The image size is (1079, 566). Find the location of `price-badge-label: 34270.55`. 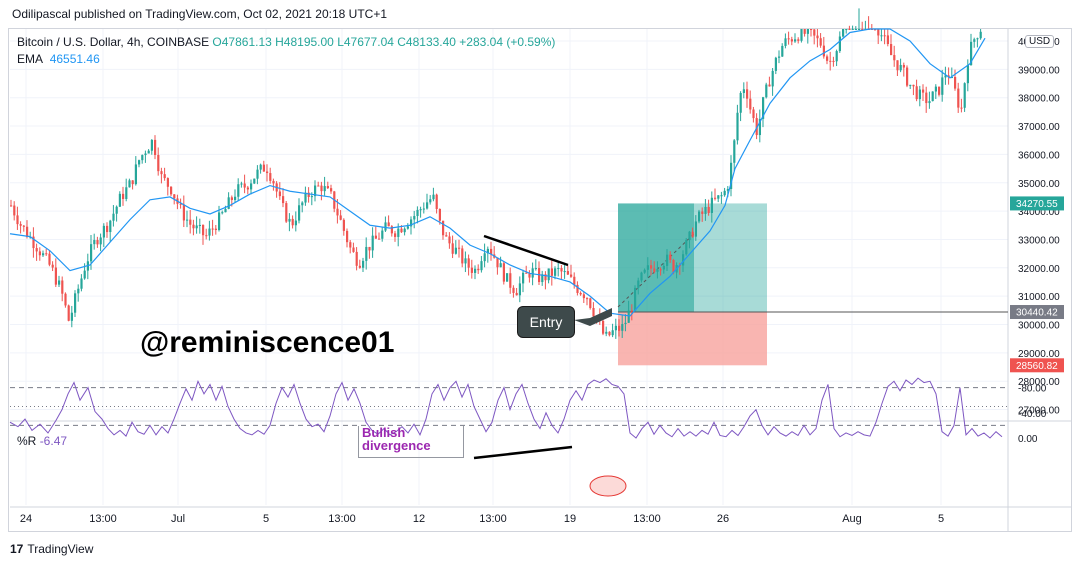

price-badge-label: 34270.55 is located at coordinates (1037, 204).